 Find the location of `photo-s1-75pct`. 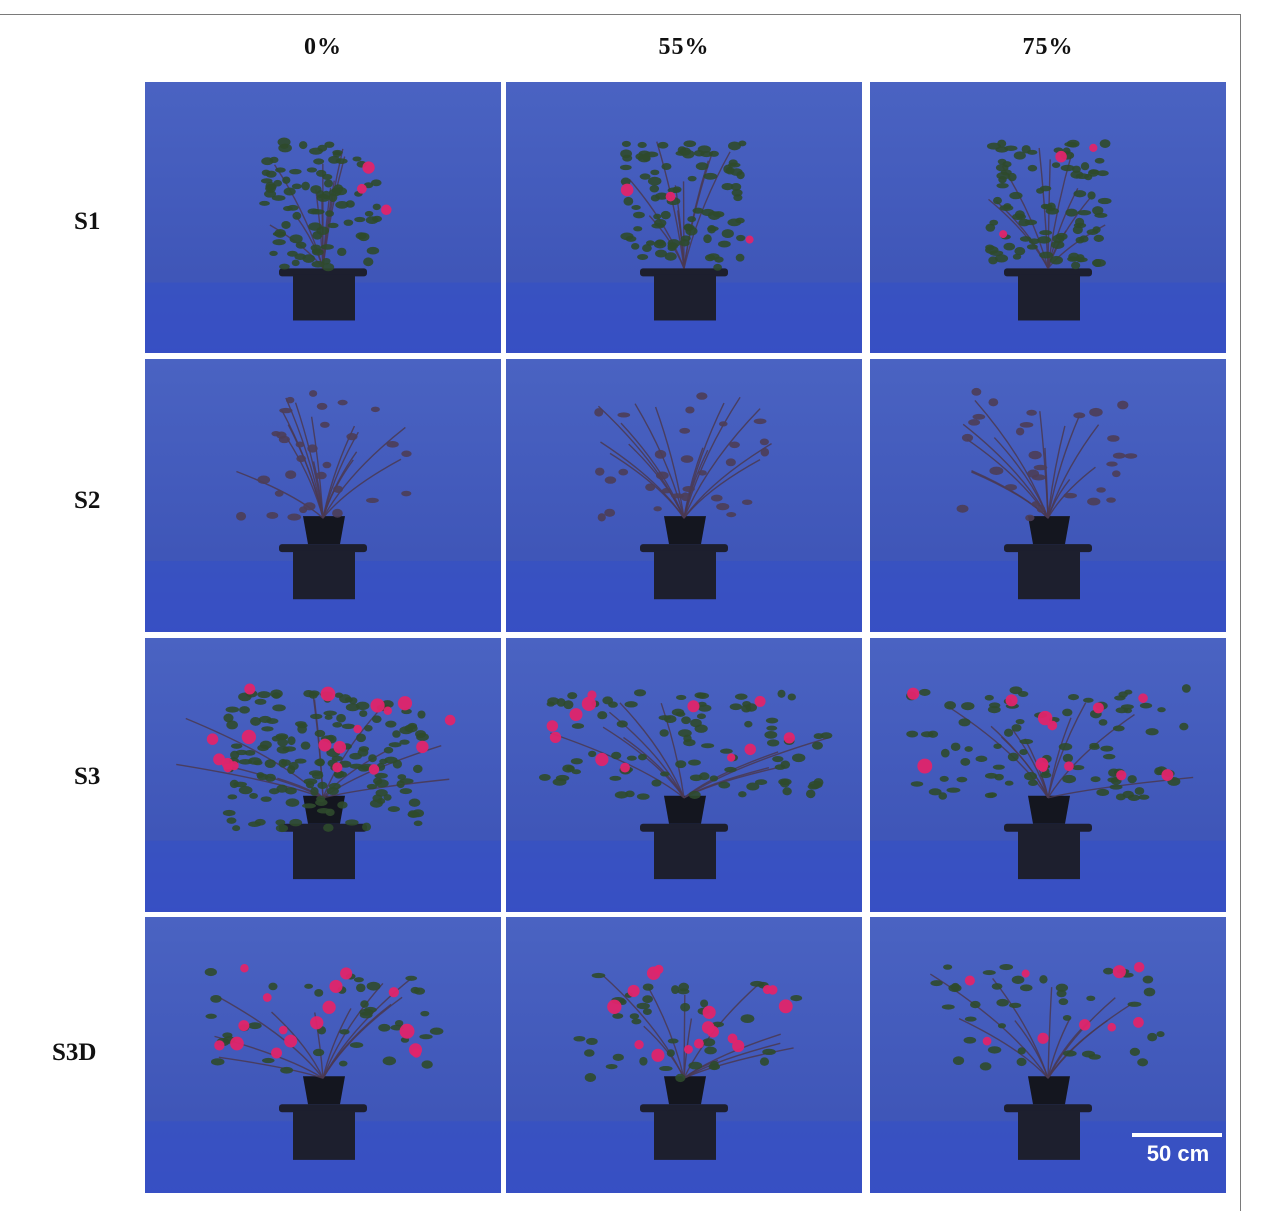

photo-s1-75pct is located at coordinates (1048, 217).